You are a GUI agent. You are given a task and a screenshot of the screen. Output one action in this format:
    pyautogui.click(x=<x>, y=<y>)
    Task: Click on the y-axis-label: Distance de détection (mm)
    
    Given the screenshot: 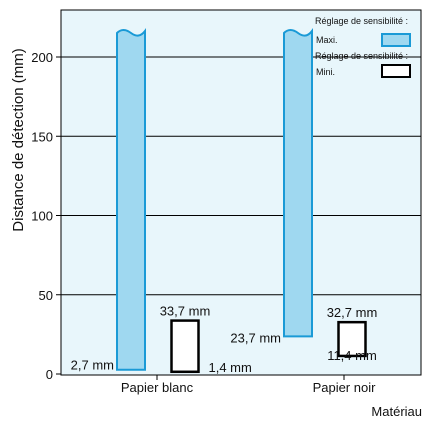 What is the action you would take?
    pyautogui.click(x=18, y=139)
    